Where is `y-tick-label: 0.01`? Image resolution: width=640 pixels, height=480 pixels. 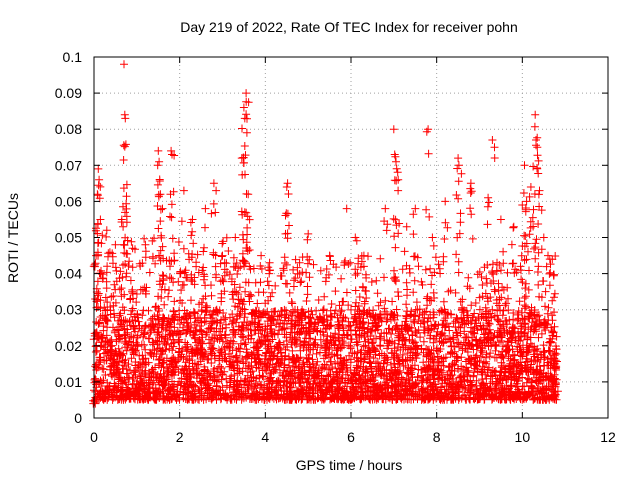 y-tick-label: 0.01 is located at coordinates (68, 382).